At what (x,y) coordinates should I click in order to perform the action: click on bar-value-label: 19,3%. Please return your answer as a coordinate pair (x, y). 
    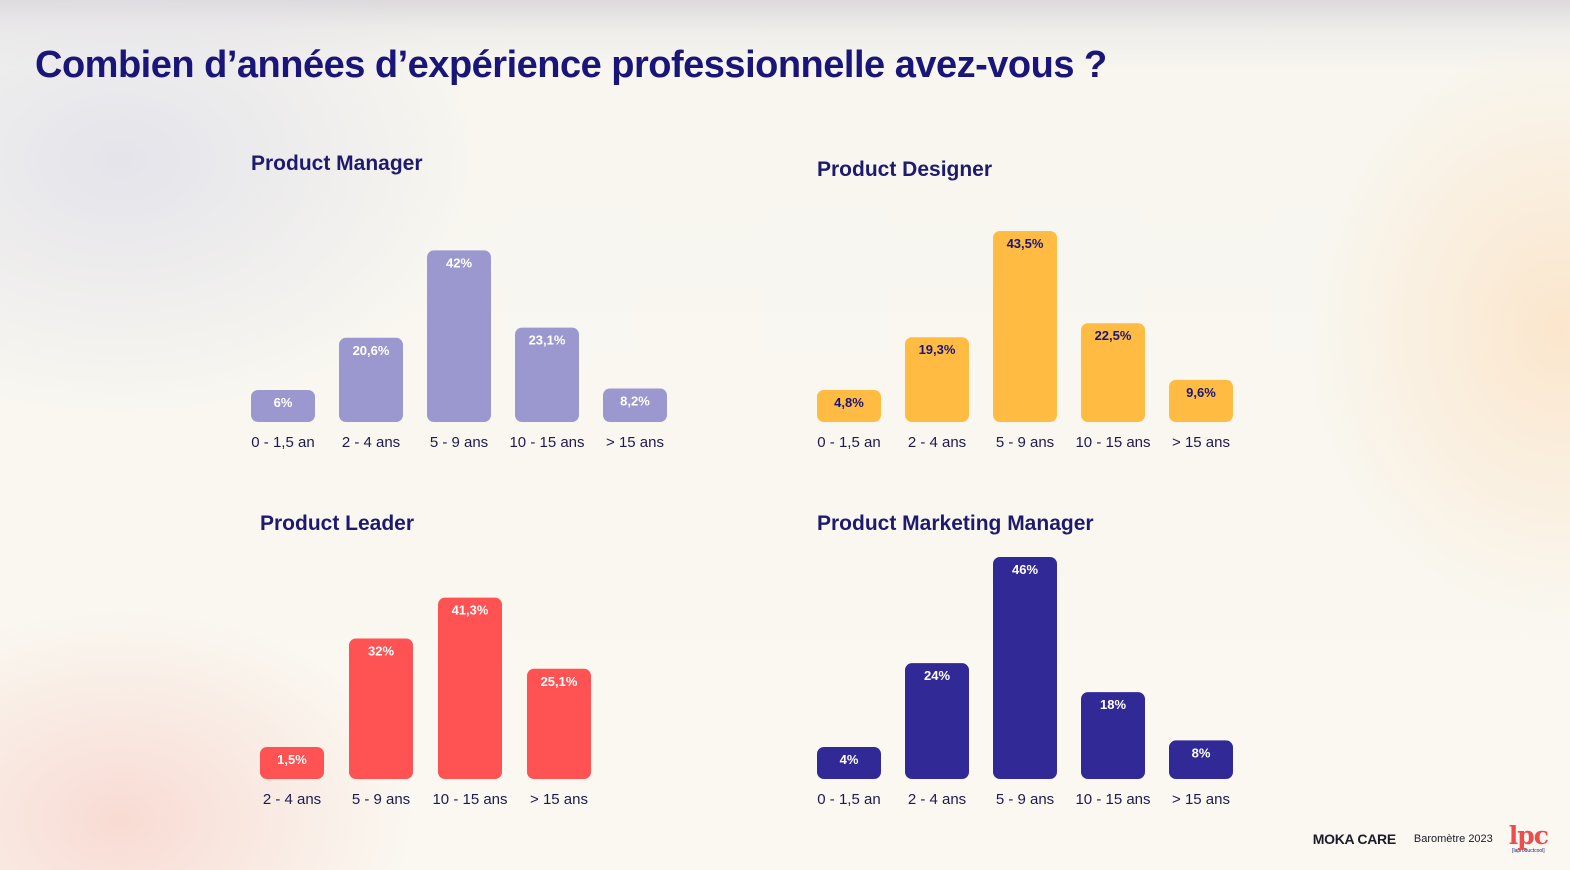
    Looking at the image, I should click on (937, 349).